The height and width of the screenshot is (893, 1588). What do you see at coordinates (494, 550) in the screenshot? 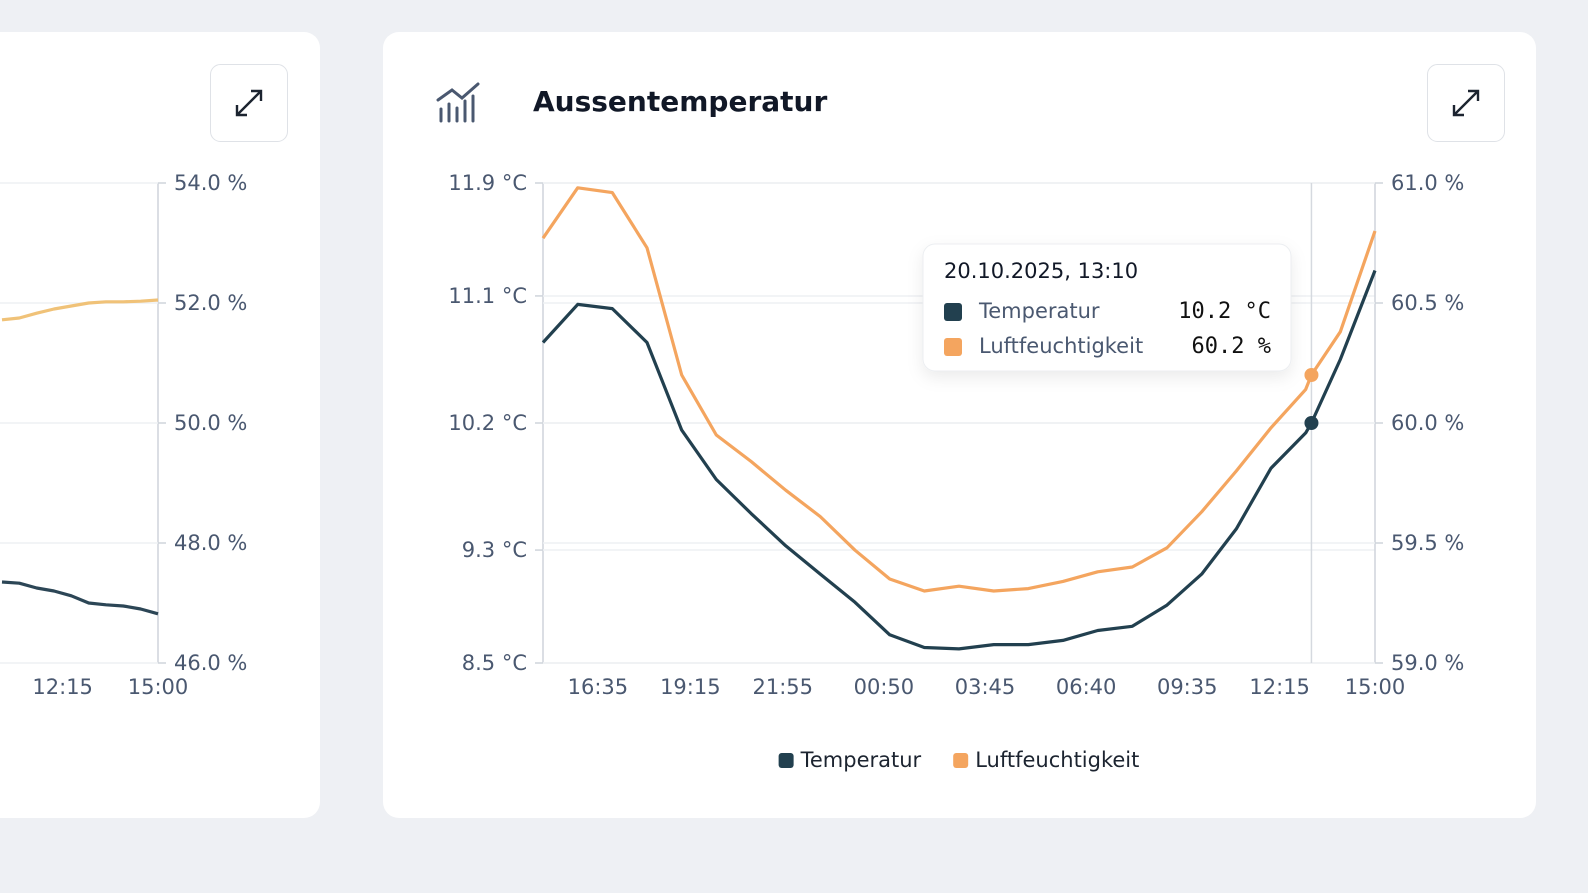
I see `y-tick-label: 9.3 °C` at bounding box center [494, 550].